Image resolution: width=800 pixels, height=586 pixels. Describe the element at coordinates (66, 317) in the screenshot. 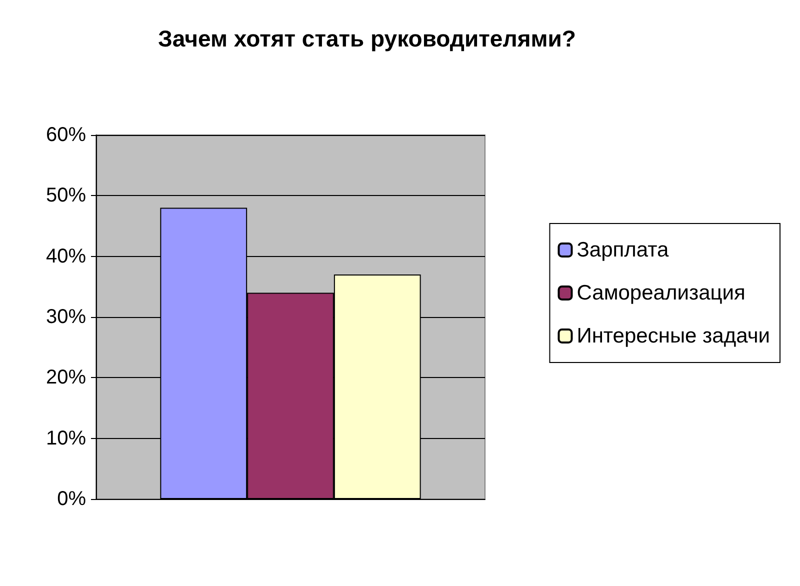

I see `y-tick-label: 30%` at that location.